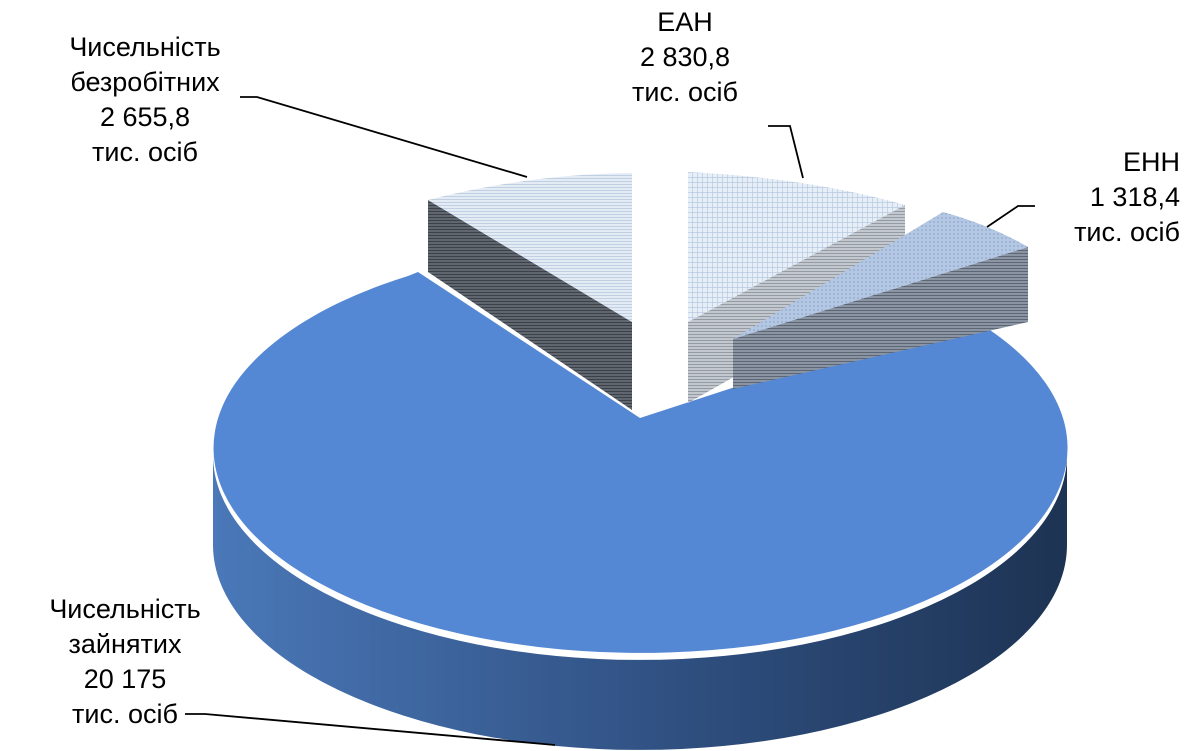  What do you see at coordinates (786, 152) in the screenshot?
I see `leader-line-ean` at bounding box center [786, 152].